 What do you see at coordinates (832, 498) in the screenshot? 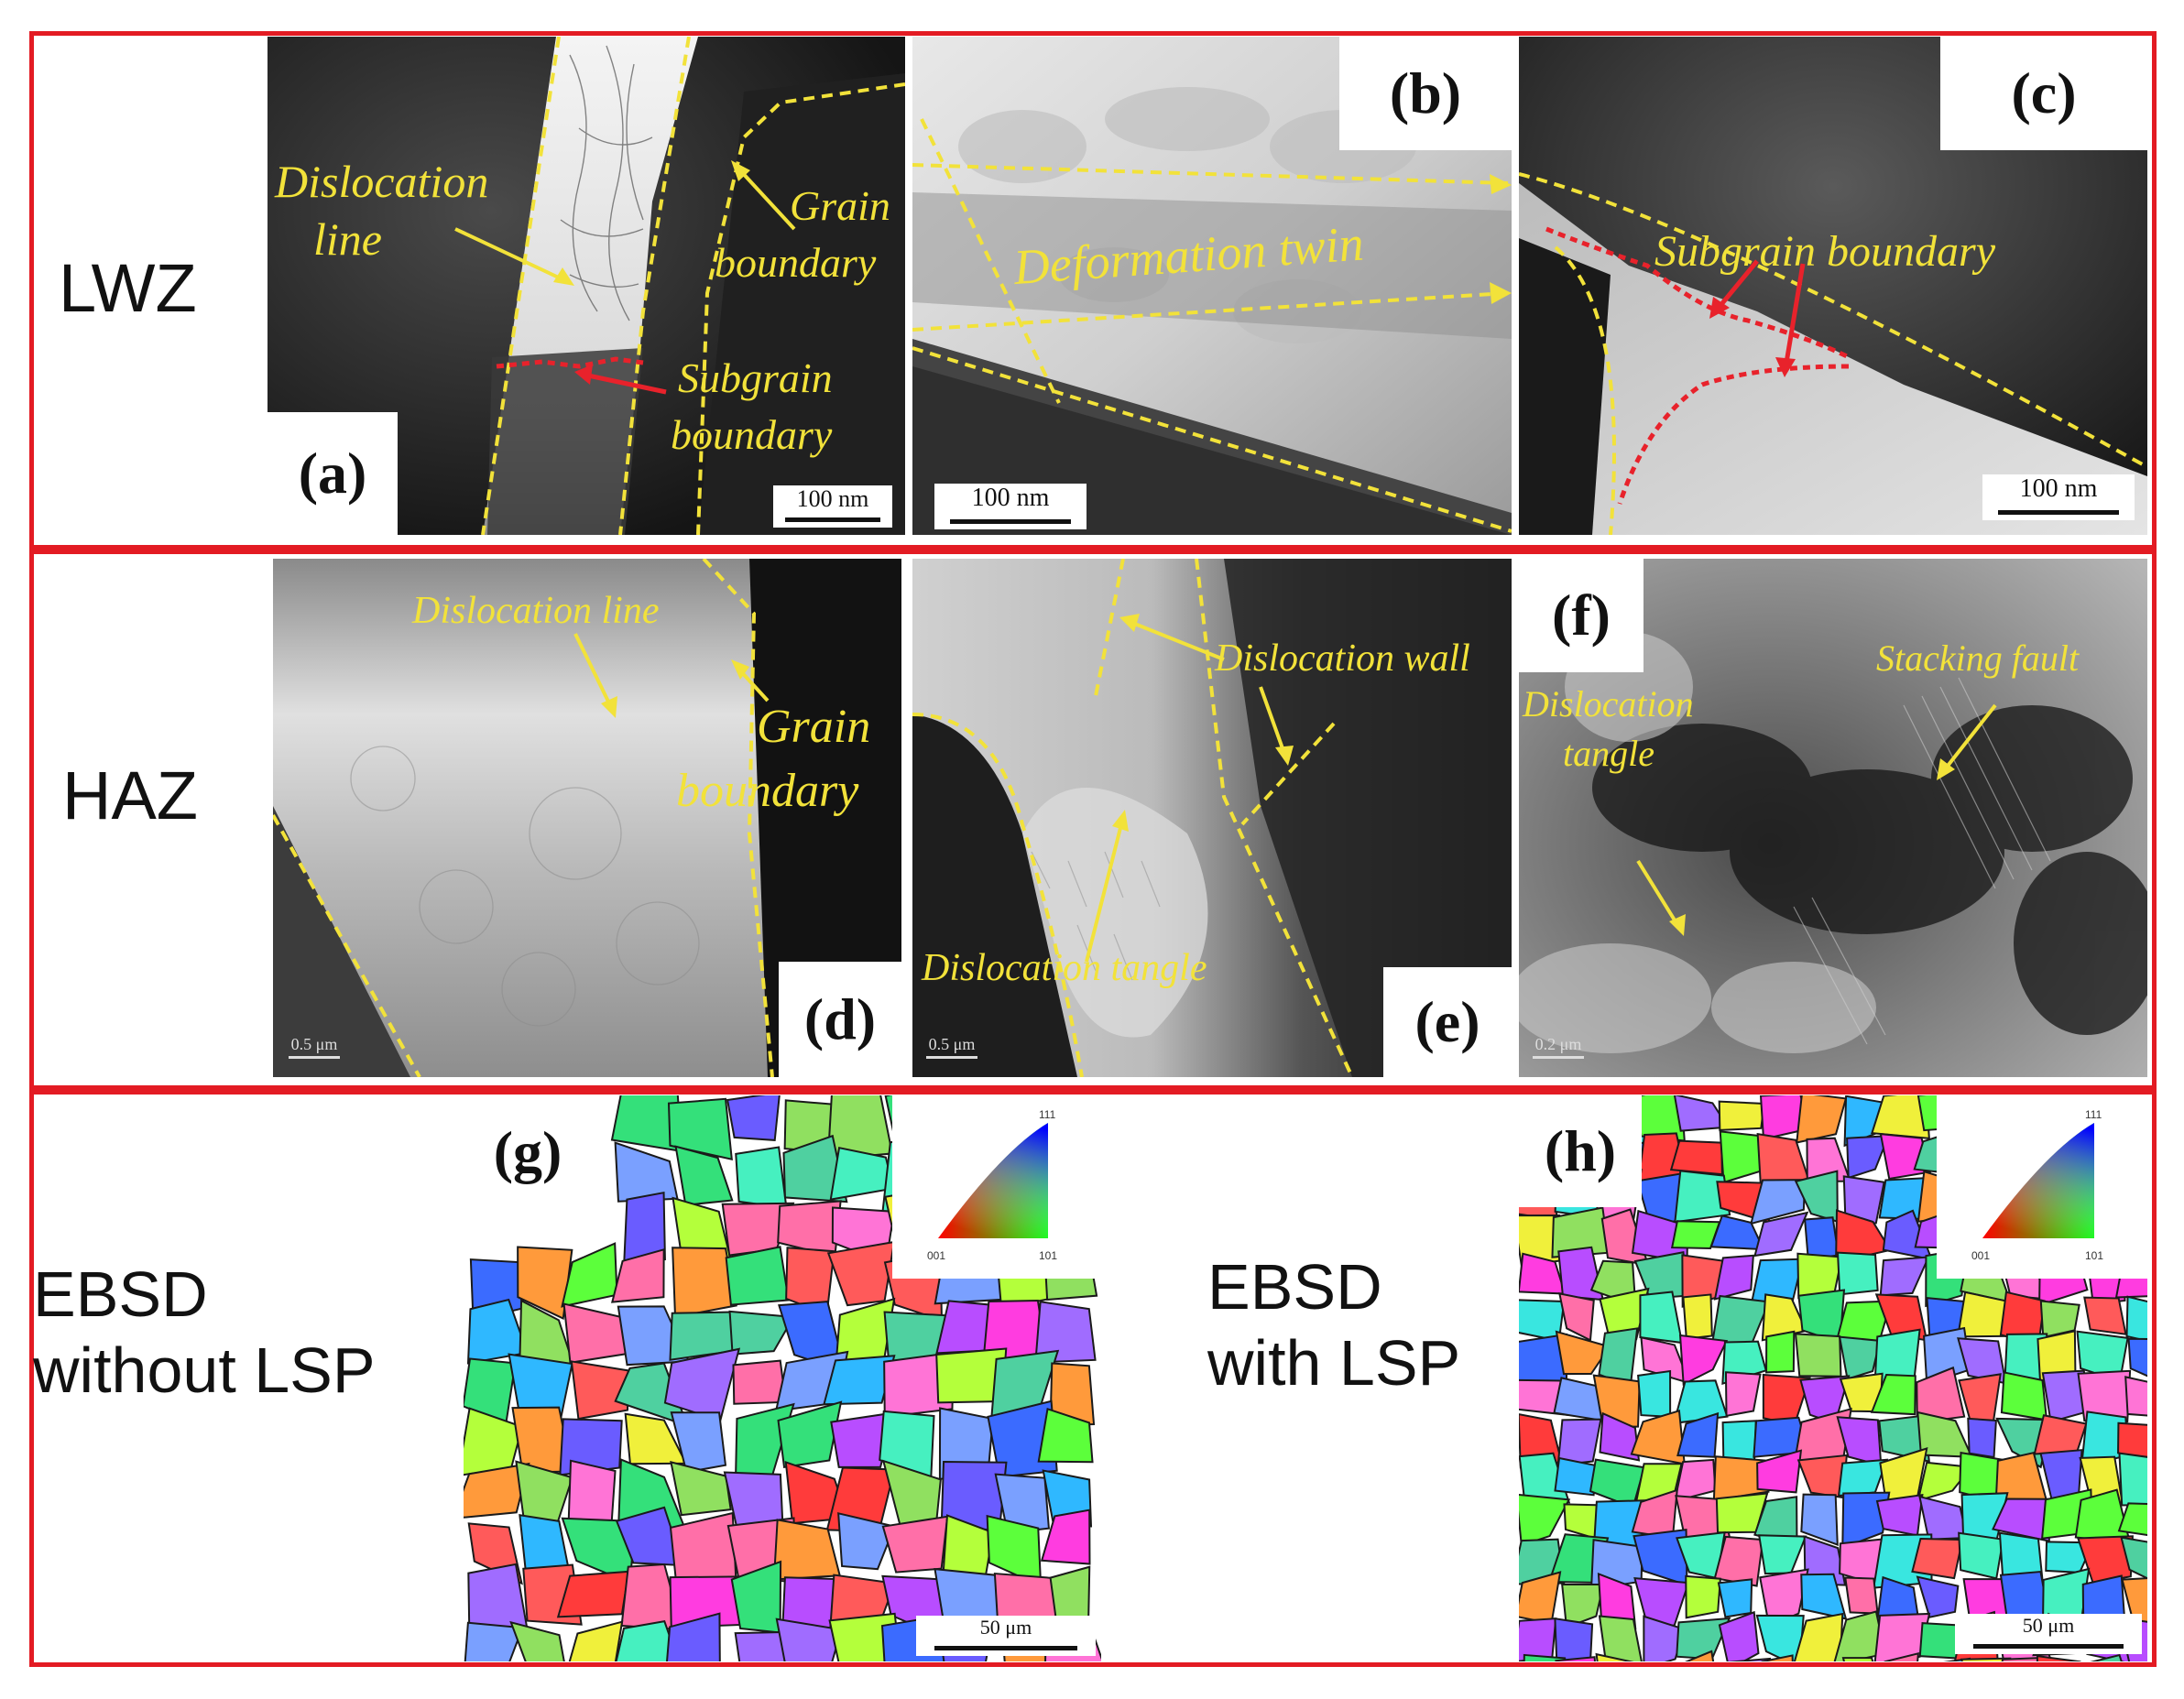
I see `scale-bar-a-text: 100 nm` at bounding box center [832, 498].